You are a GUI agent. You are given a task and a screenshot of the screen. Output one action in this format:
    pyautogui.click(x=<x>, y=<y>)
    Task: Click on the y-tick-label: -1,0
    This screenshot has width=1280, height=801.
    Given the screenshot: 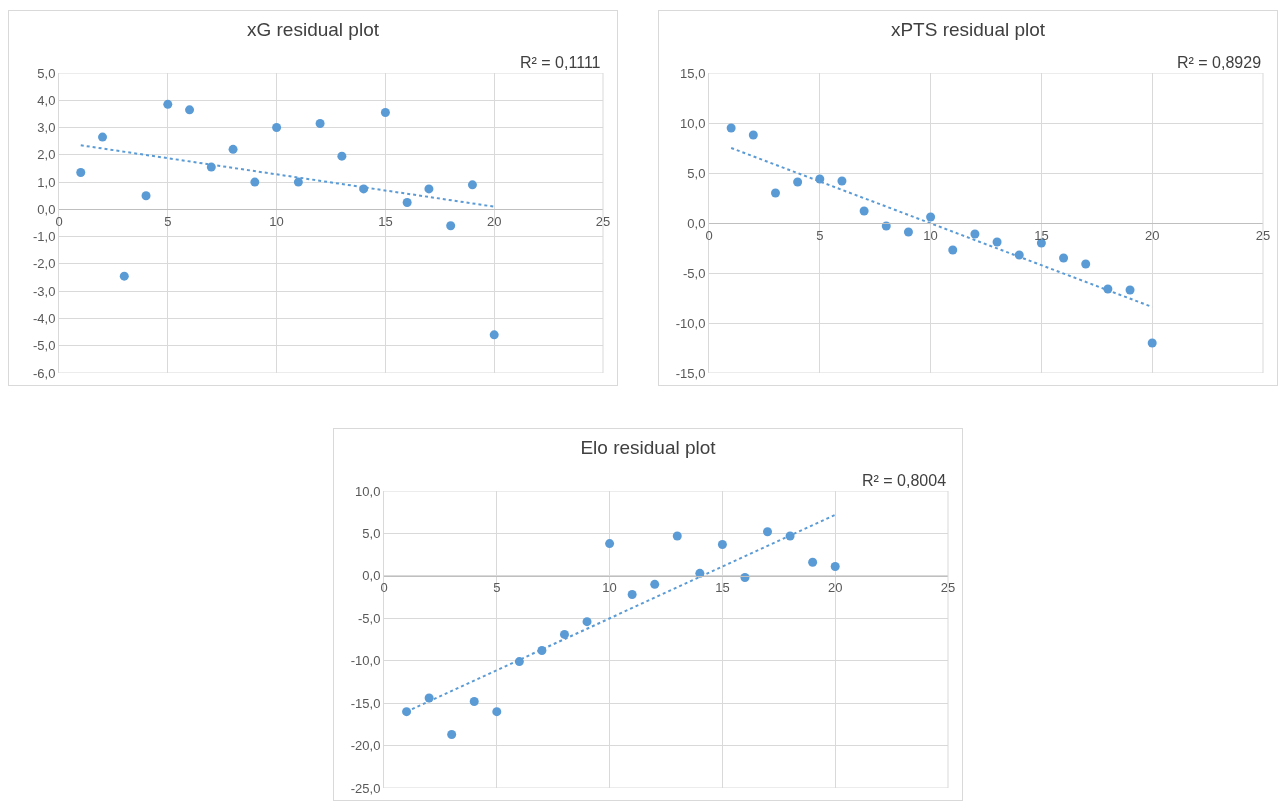 What is the action you would take?
    pyautogui.click(x=44, y=237)
    